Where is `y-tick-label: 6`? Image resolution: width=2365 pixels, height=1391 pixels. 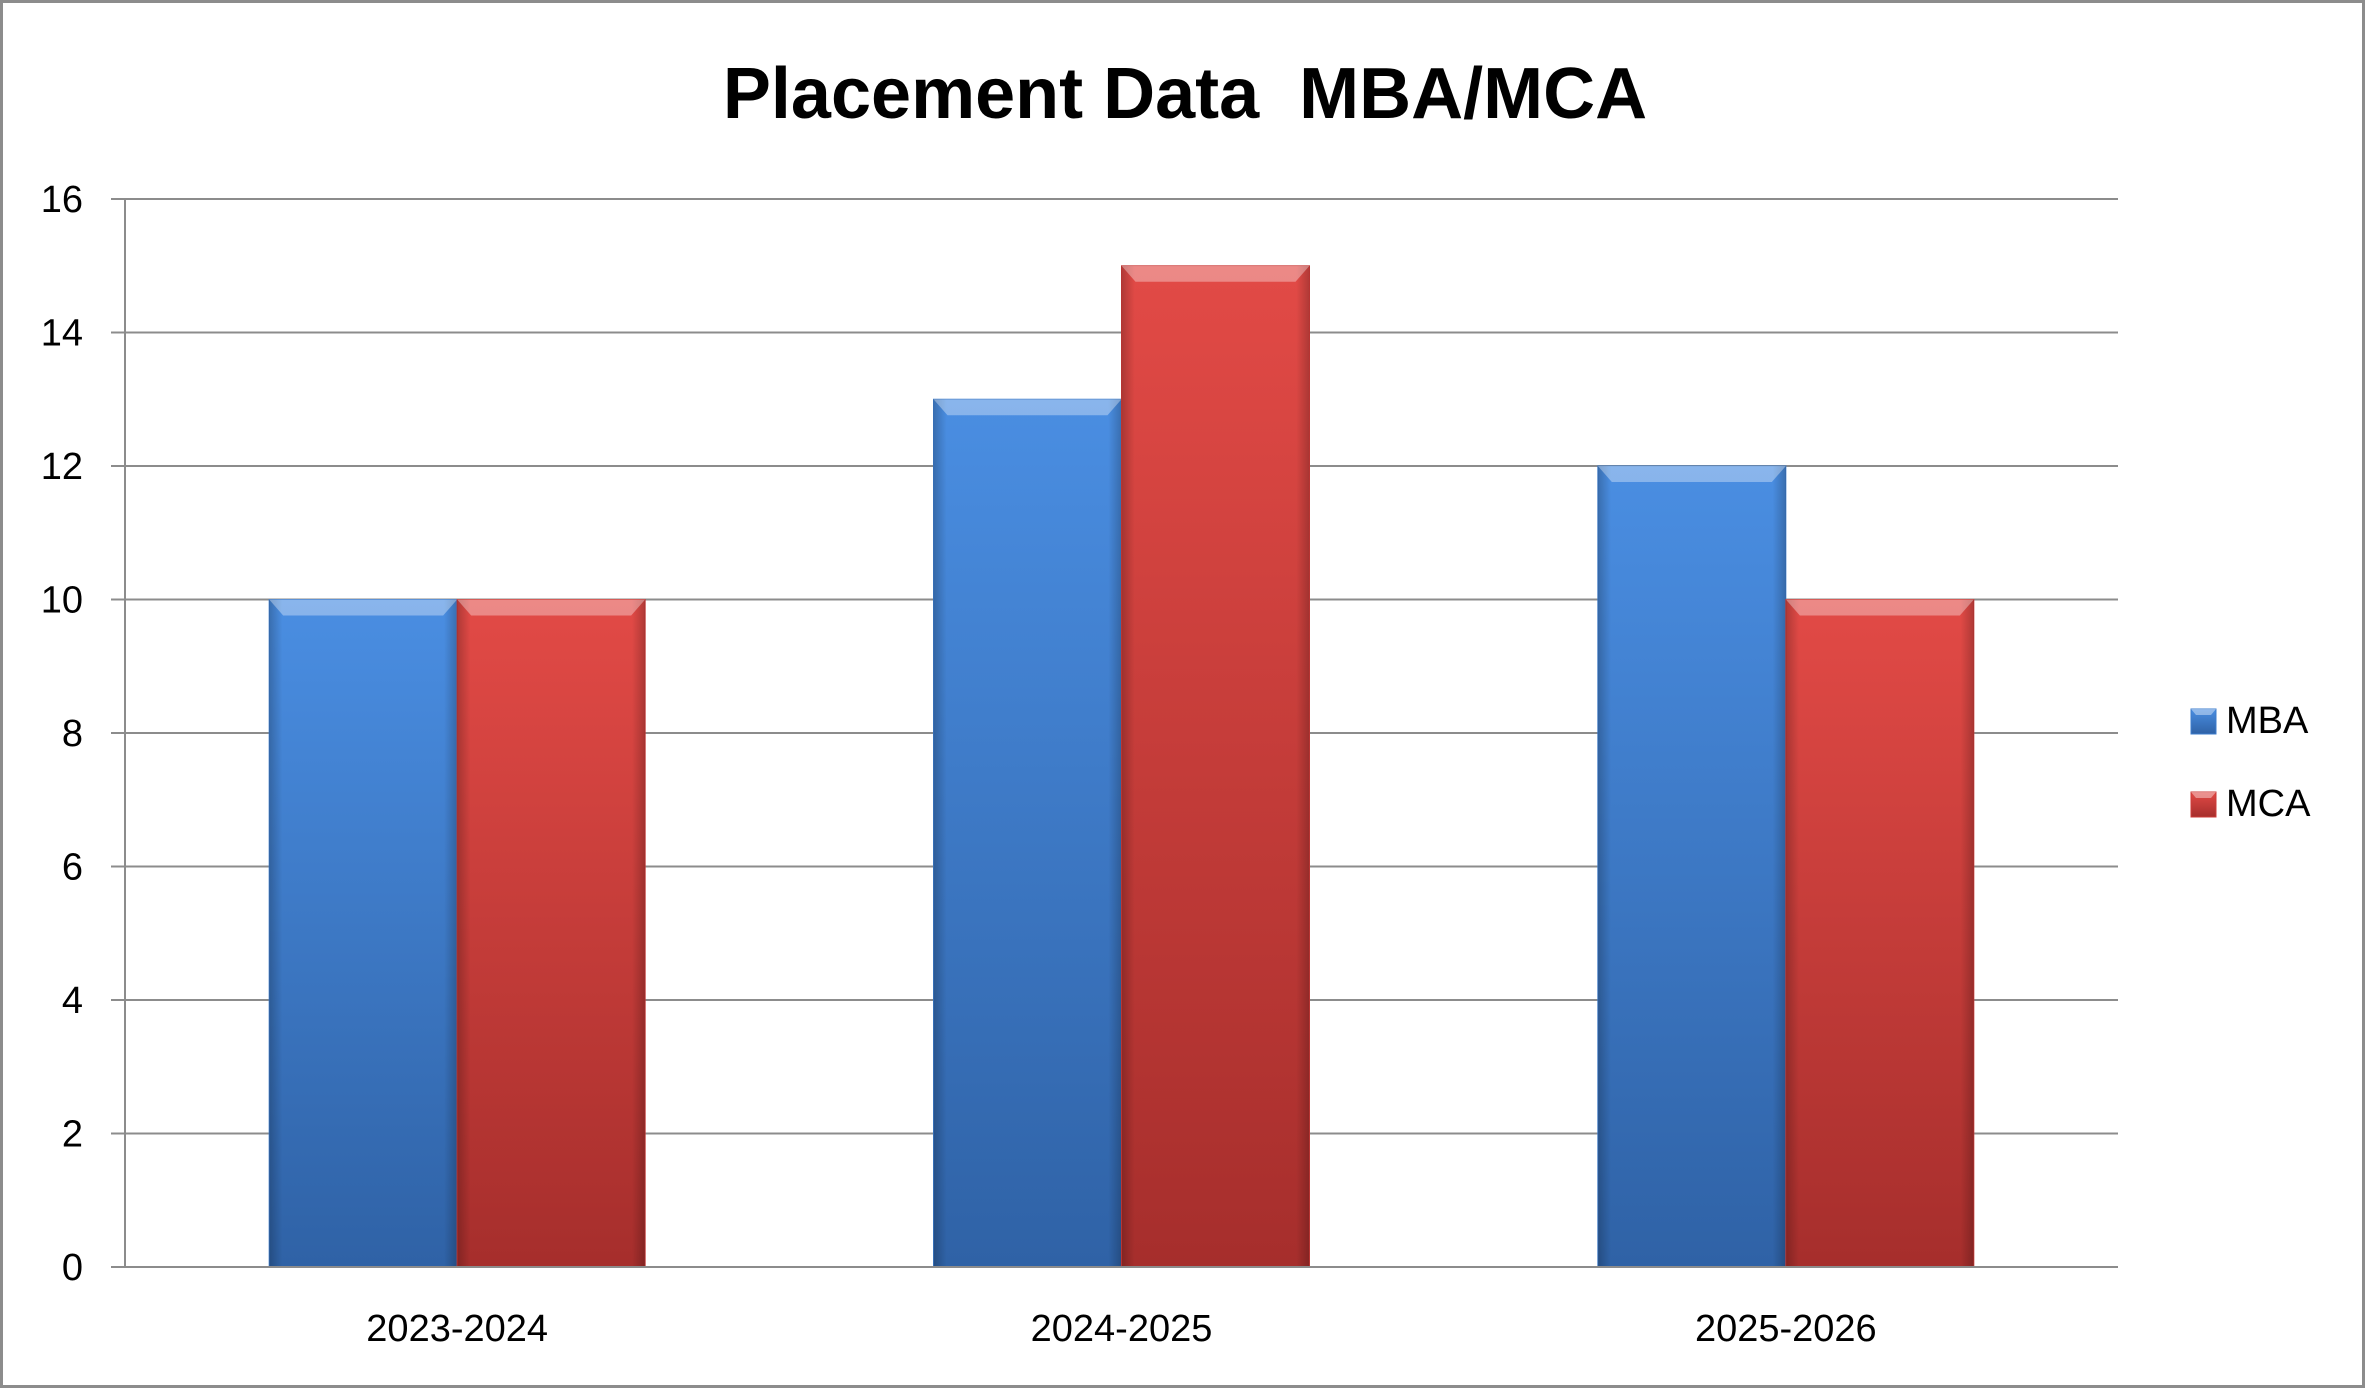 y-tick-label: 6 is located at coordinates (72, 868).